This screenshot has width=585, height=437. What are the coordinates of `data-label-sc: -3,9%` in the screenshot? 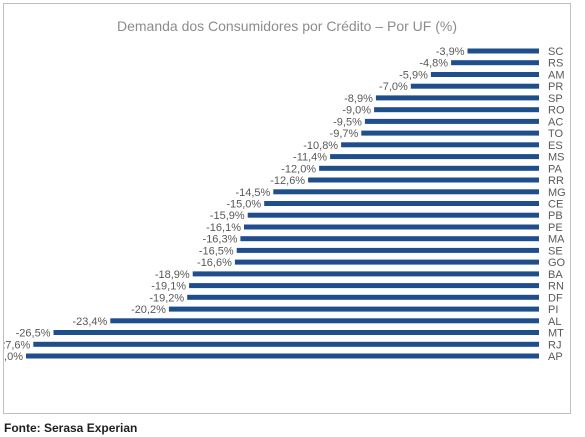 It's located at (450, 52).